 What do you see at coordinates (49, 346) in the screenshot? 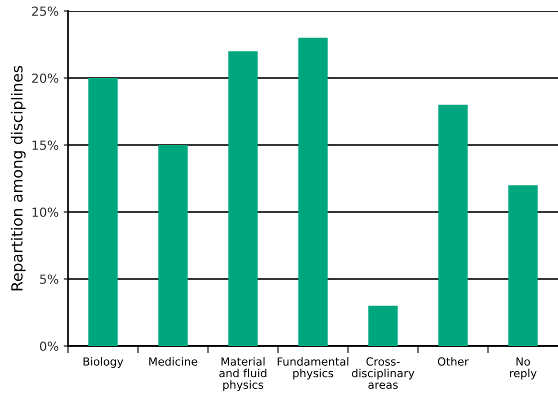
I see `y-tick-label: 0%` at bounding box center [49, 346].